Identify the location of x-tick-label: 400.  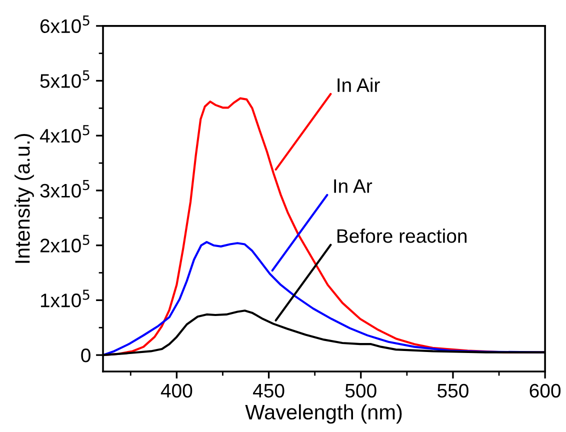
(176, 391).